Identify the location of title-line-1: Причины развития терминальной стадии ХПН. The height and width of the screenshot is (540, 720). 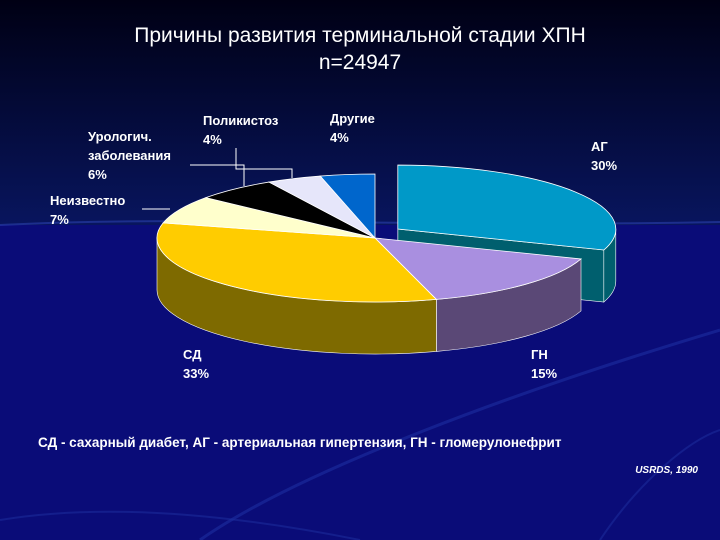
(360, 35).